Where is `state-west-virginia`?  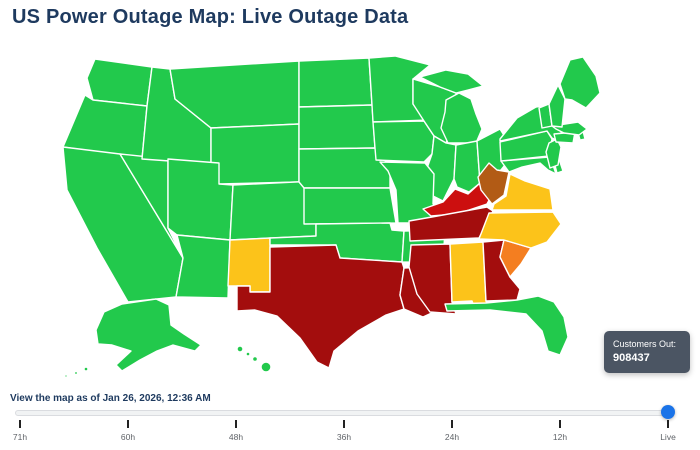 state-west-virginia is located at coordinates (493, 183).